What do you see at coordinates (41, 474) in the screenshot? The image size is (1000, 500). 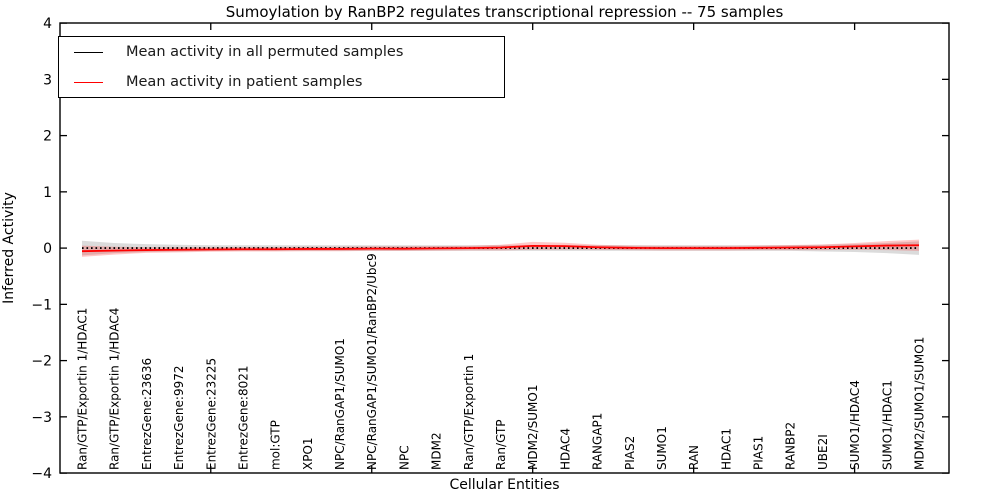 I see `y-tick-label: −4` at bounding box center [41, 474].